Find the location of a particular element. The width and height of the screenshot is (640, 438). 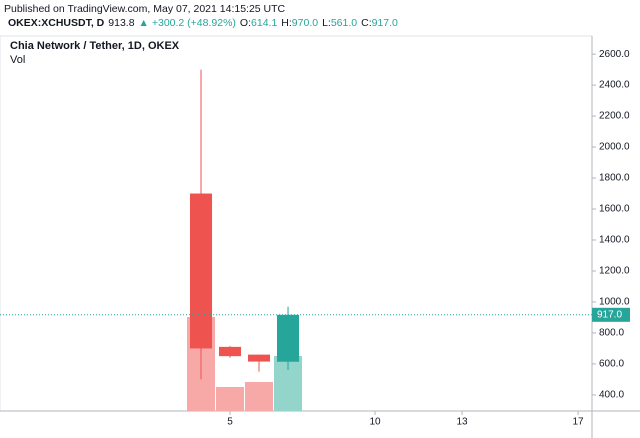

x-tick-label: 13 is located at coordinates (462, 422).